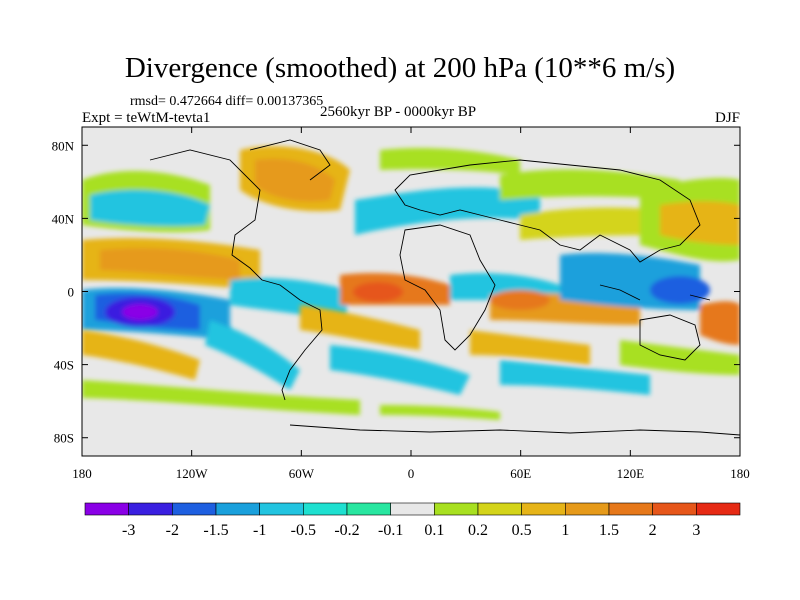  I want to click on colorbar-label: 0.1, so click(434, 530).